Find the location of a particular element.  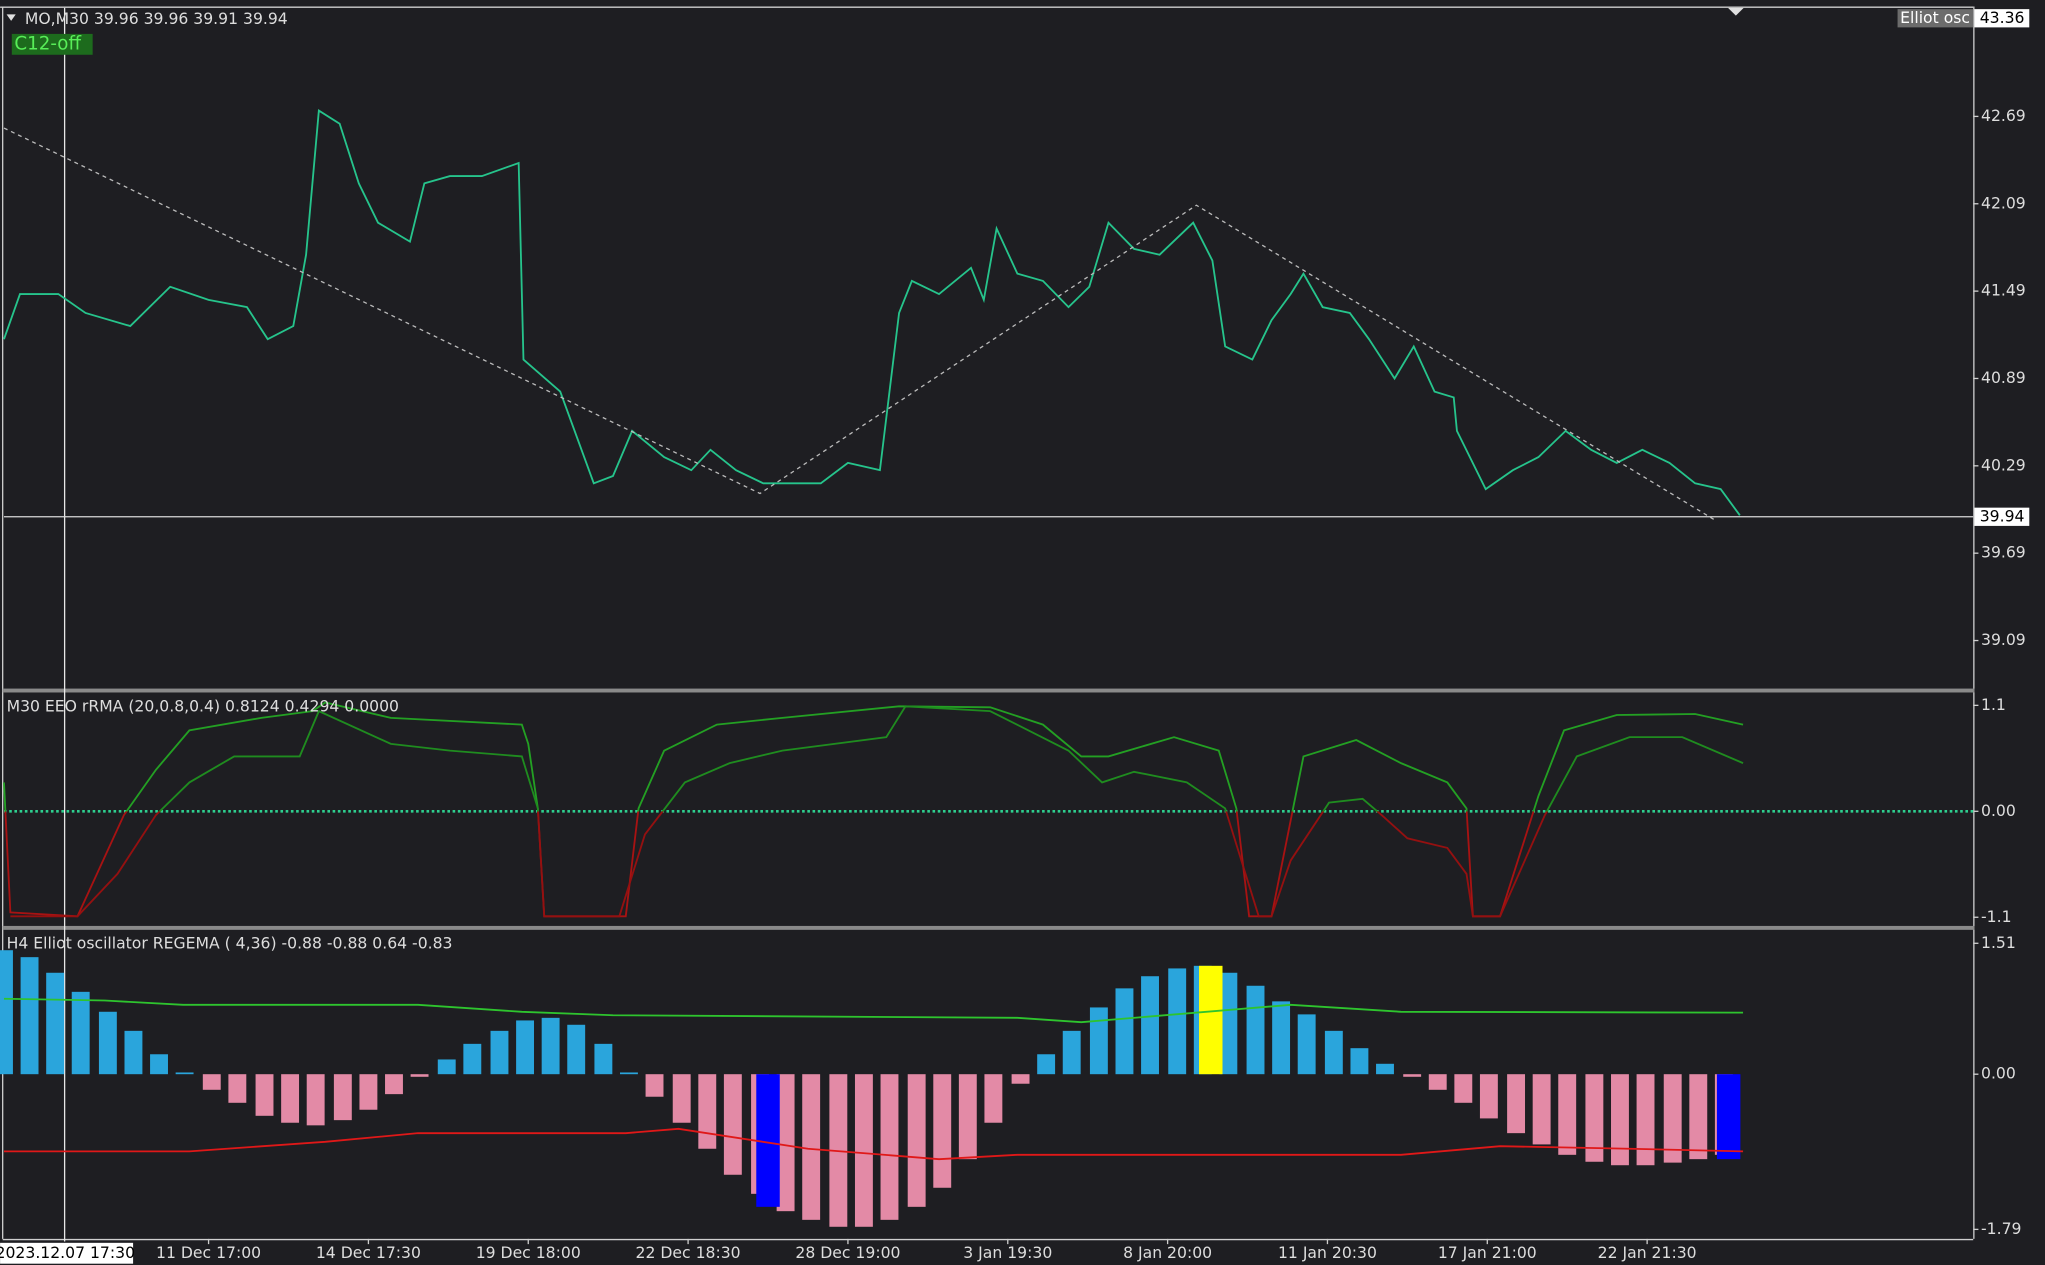

x-tick-label: 22 Dec 18:30 is located at coordinates (688, 1252).